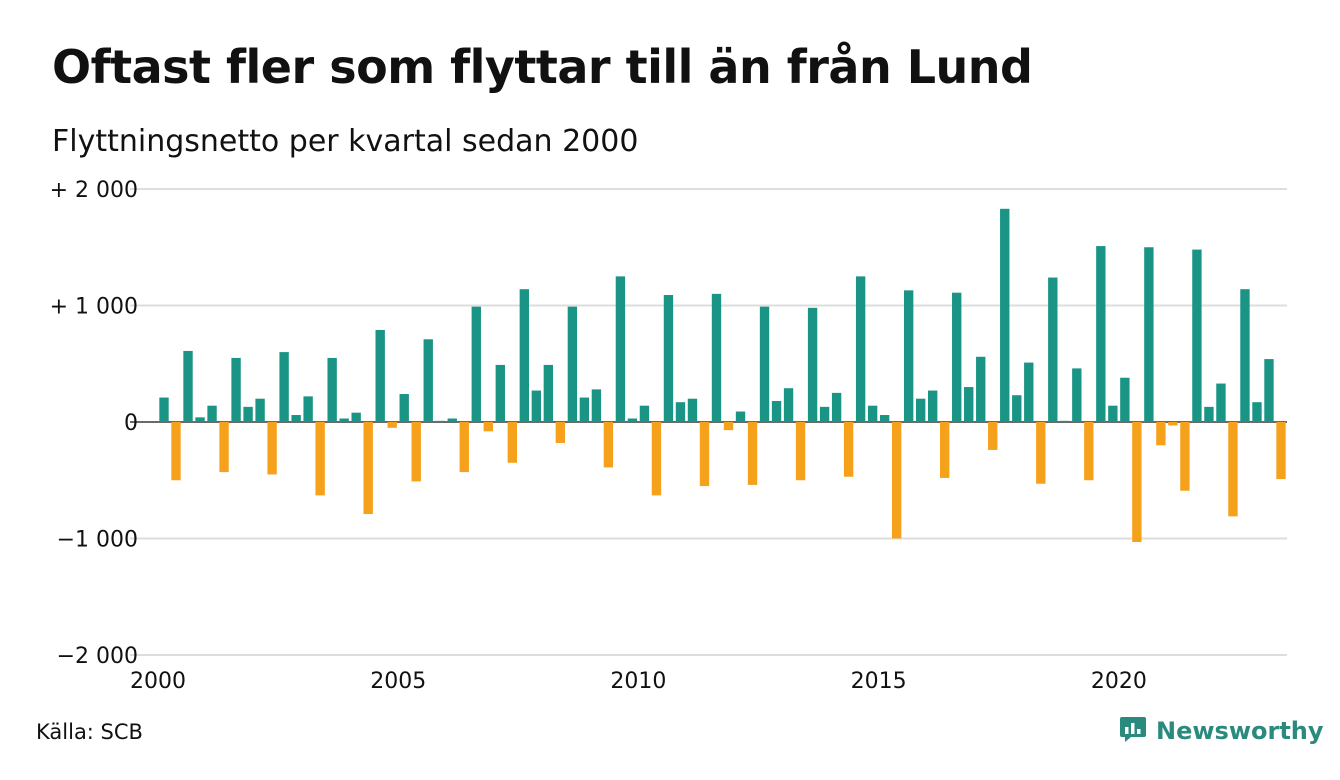 This screenshot has width=1340, height=780. Describe the element at coordinates (1113, 413) in the screenshot. I see `bar-2019-k4` at that location.